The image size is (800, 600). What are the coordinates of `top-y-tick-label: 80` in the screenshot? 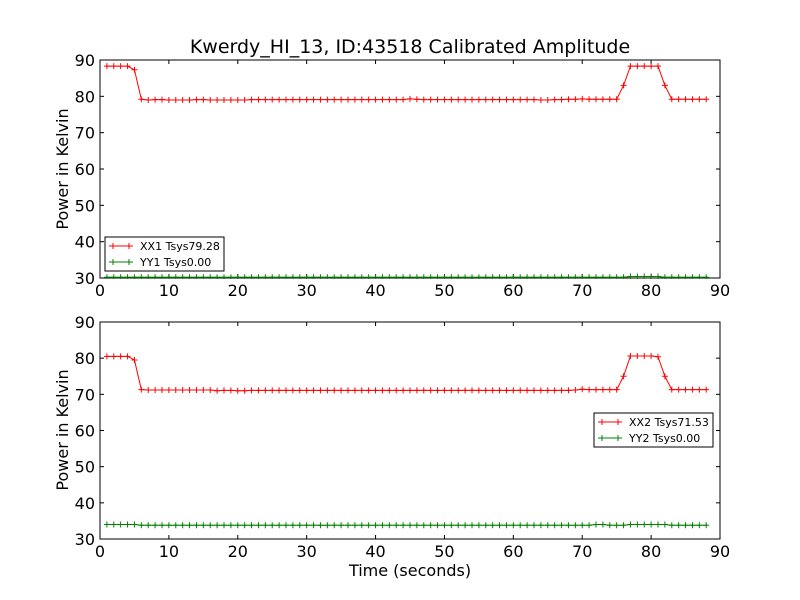 It's located at (85, 96).